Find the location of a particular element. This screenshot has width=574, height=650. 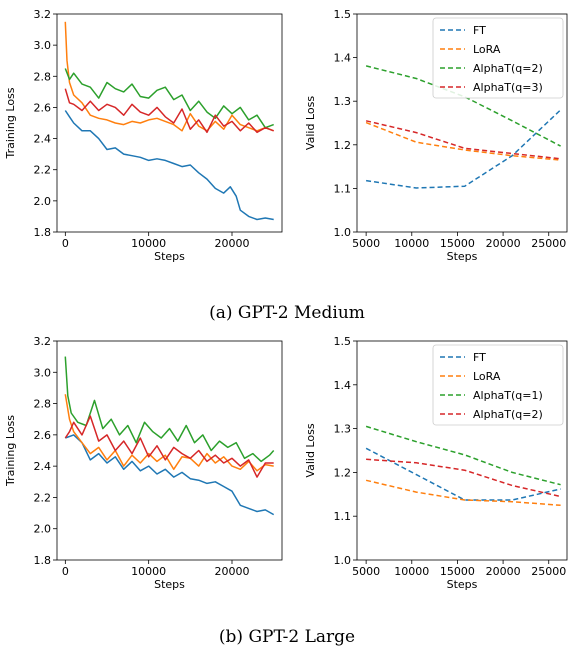

caption-a: (a) GPT-2 Medium is located at coordinates (287, 313).